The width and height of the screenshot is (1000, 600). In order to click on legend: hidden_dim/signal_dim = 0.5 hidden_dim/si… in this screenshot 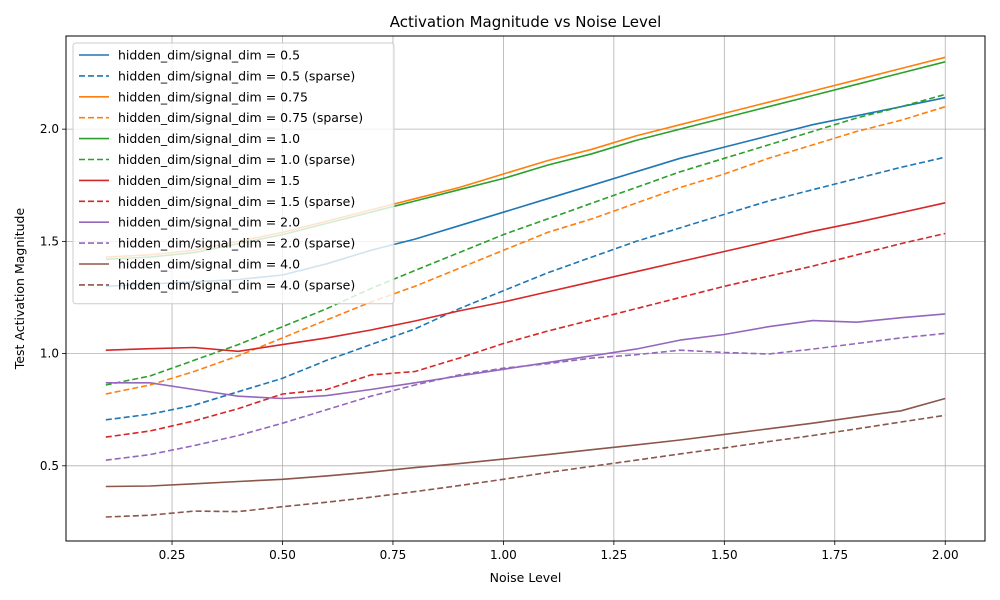, I will do `click(233, 173)`.